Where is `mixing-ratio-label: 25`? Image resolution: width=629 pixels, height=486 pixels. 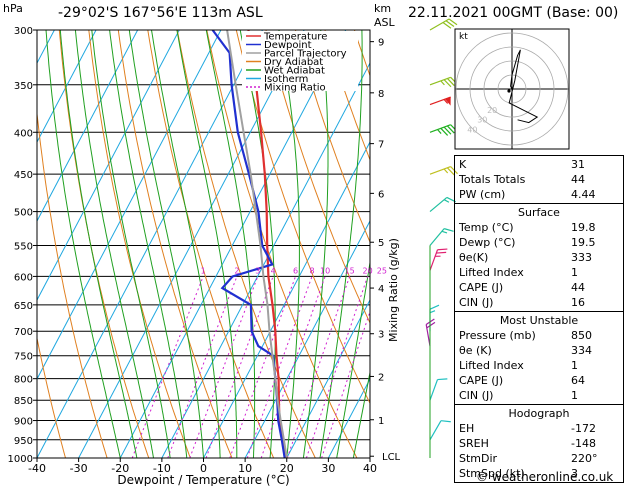 mixing-ratio-label: 25 is located at coordinates (382, 270).